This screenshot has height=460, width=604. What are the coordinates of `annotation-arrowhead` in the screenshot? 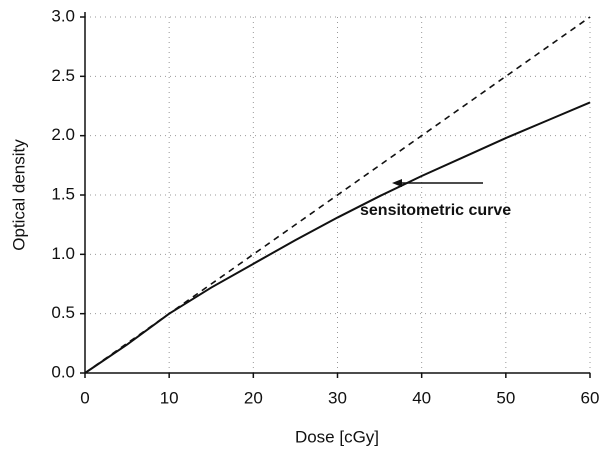 It's located at (397, 183).